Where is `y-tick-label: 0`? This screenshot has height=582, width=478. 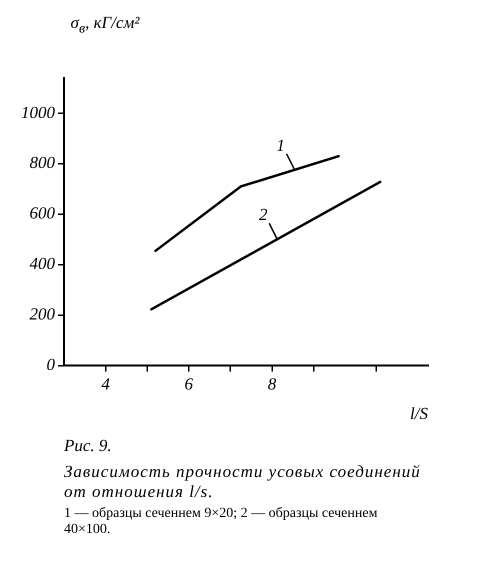 y-tick-label: 0 is located at coordinates (51, 364).